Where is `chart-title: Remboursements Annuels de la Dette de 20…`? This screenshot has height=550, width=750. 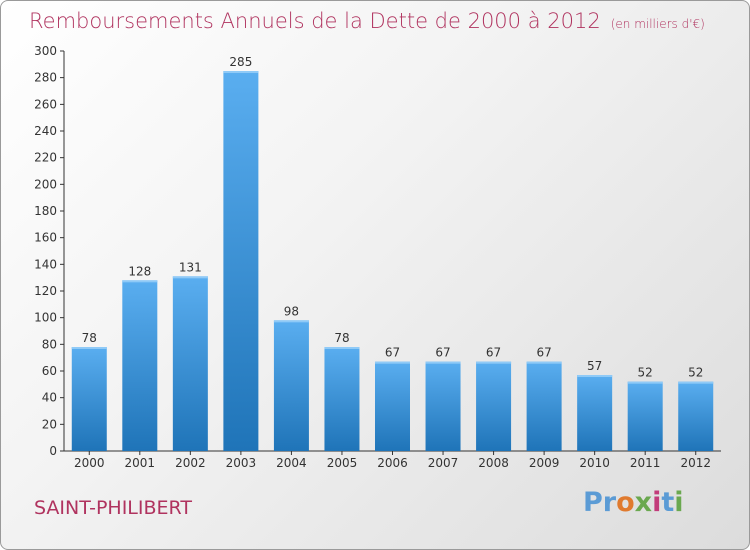
chart-title: Remboursements Annuels de la Dette de 20… is located at coordinates (367, 21).